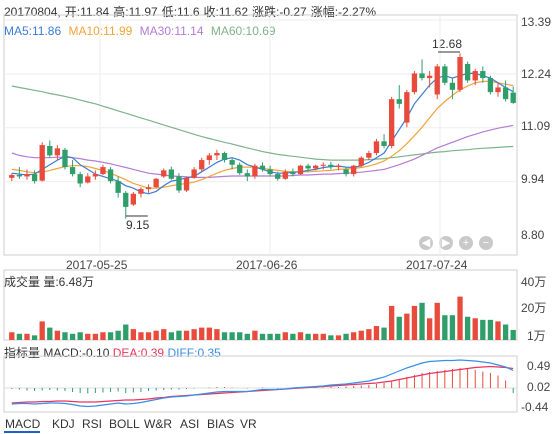 Image resolution: width=558 pixels, height=434 pixels. Describe the element at coordinates (262, 151) in the screenshot. I see `ma30-line` at that location.